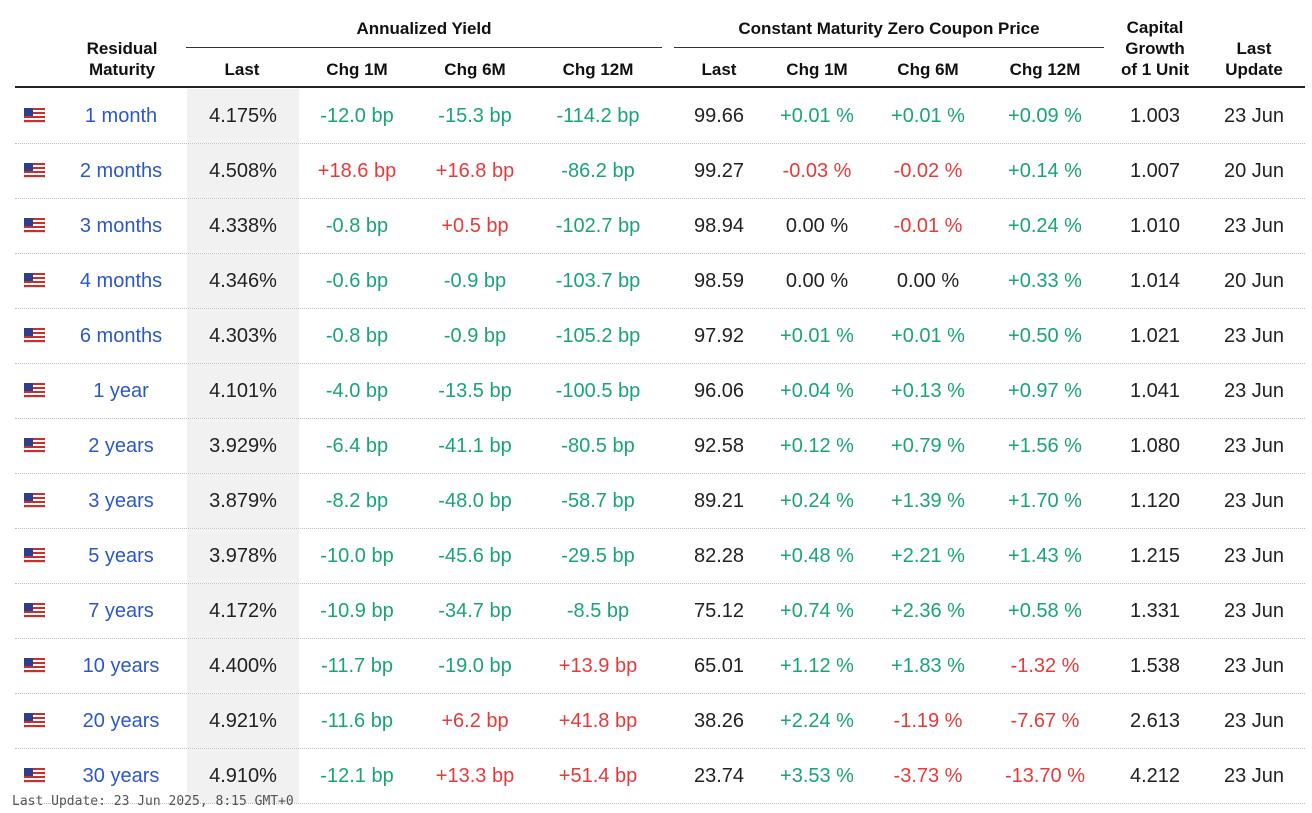  Describe the element at coordinates (121, 171) in the screenshot. I see `maturity-link: 2 months` at that location.